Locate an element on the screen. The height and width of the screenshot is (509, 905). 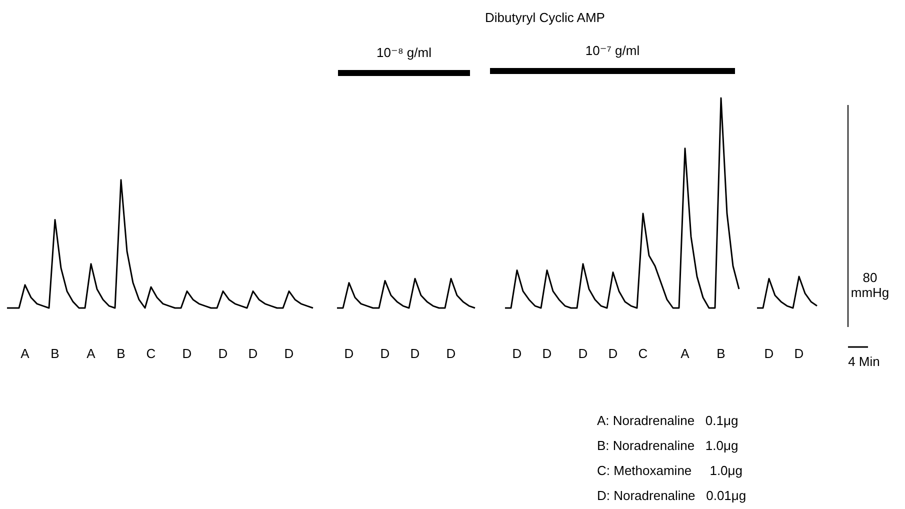
text: 4 Min is located at coordinates (864, 361).